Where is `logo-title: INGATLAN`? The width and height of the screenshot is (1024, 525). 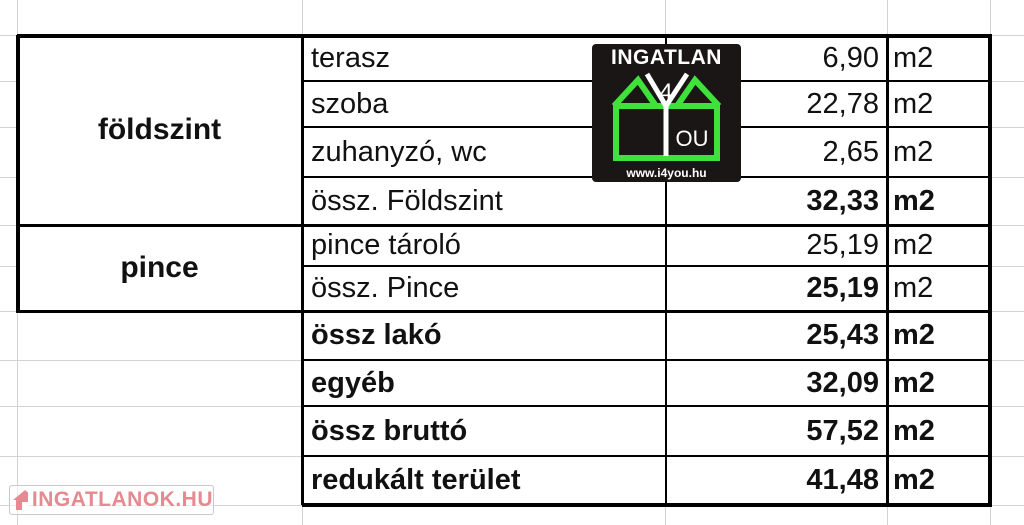 logo-title: INGATLAN is located at coordinates (666, 57).